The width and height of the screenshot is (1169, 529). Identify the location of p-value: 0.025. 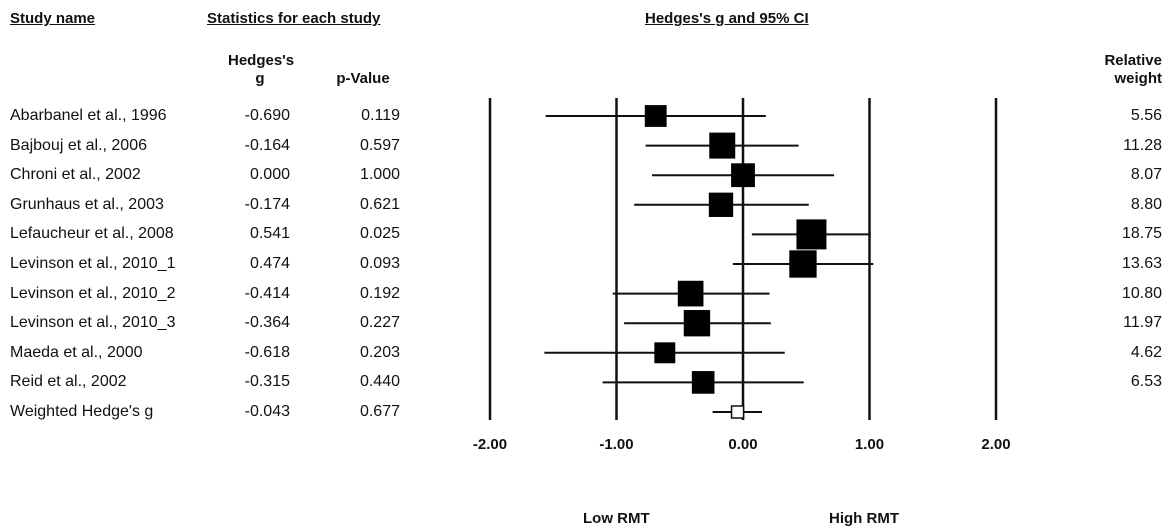
(379, 234).